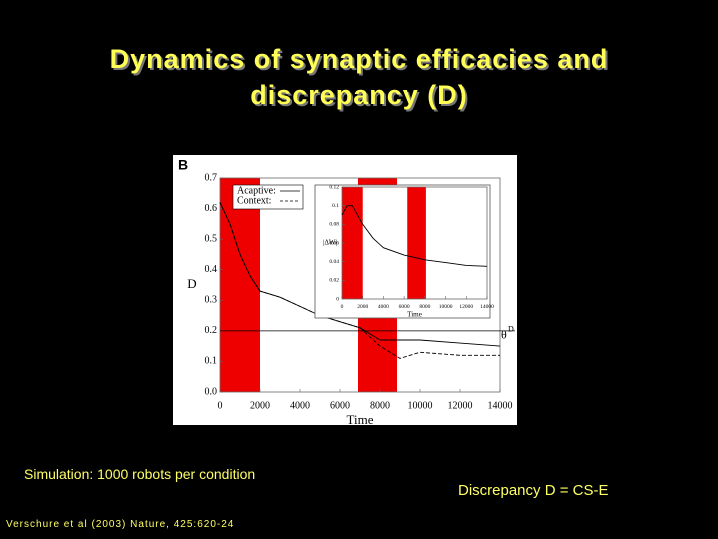  Describe the element at coordinates (359, 95) in the screenshot. I see `title-line: discrepancy (D)` at that location.